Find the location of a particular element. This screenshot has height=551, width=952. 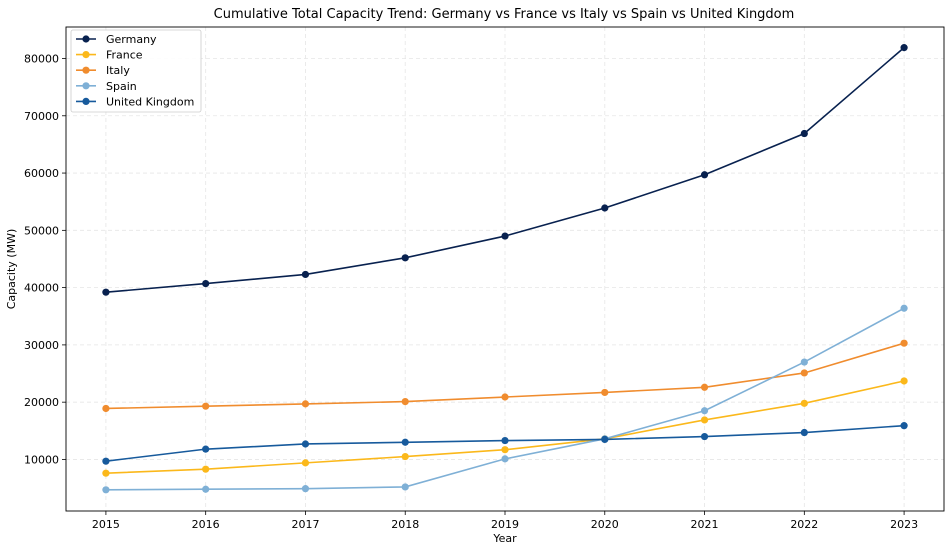

x-tick-label: 2019 is located at coordinates (505, 524).